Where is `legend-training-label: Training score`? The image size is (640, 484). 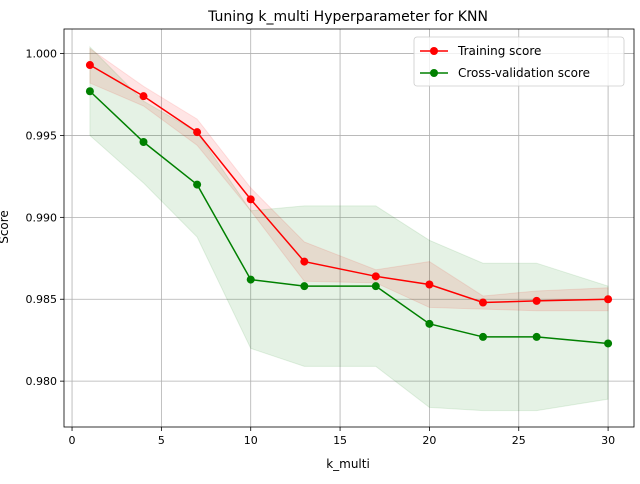 legend-training-label: Training score is located at coordinates (499, 51).